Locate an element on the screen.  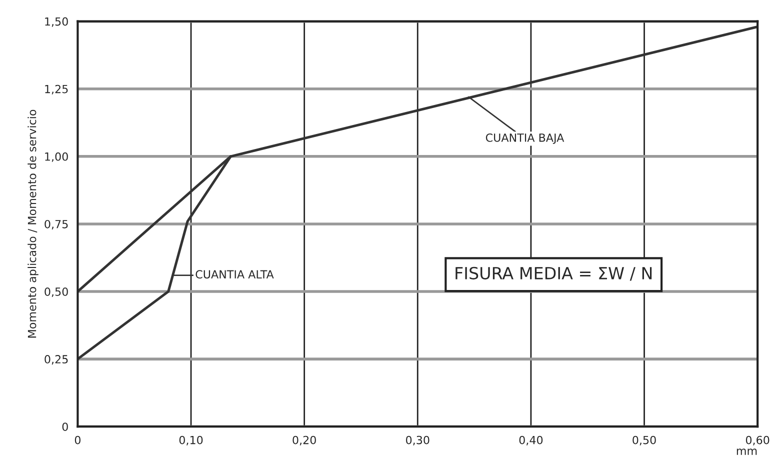
y-tick-label: 0 is located at coordinates (65, 426).